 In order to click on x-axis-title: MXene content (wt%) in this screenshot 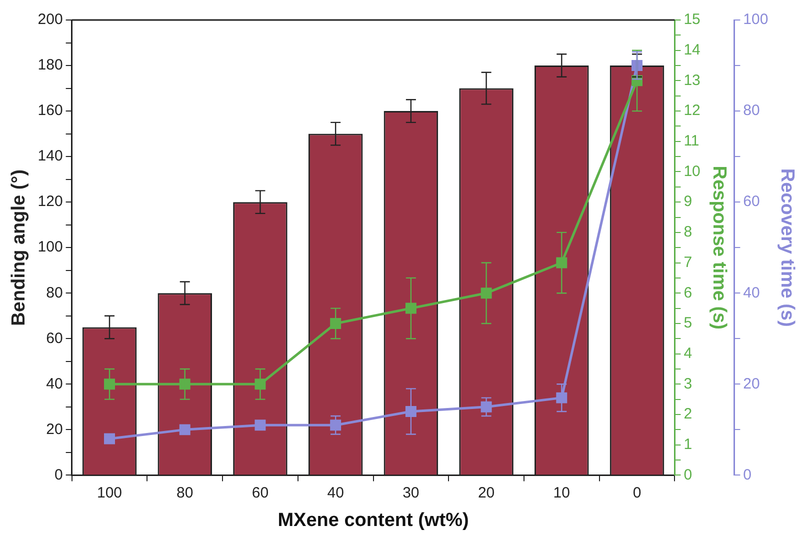, I will do `click(373, 520)`.